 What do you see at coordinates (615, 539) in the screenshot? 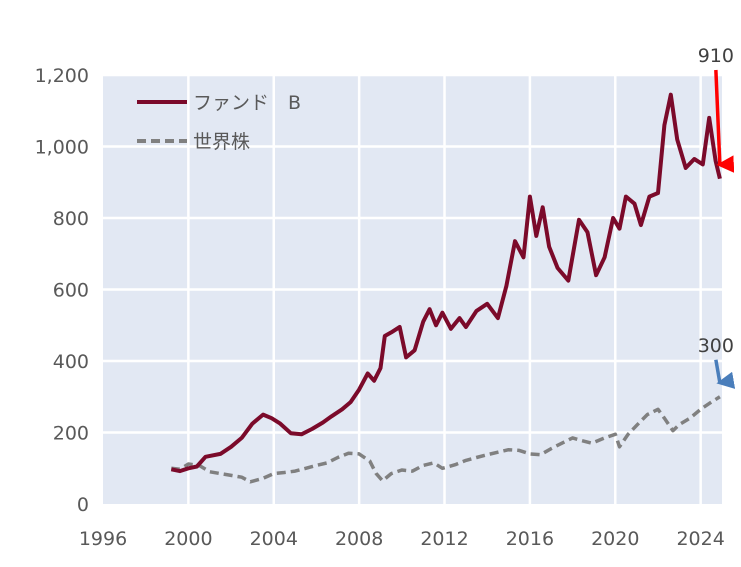
I see `x-tick-label: 2020` at bounding box center [615, 539].